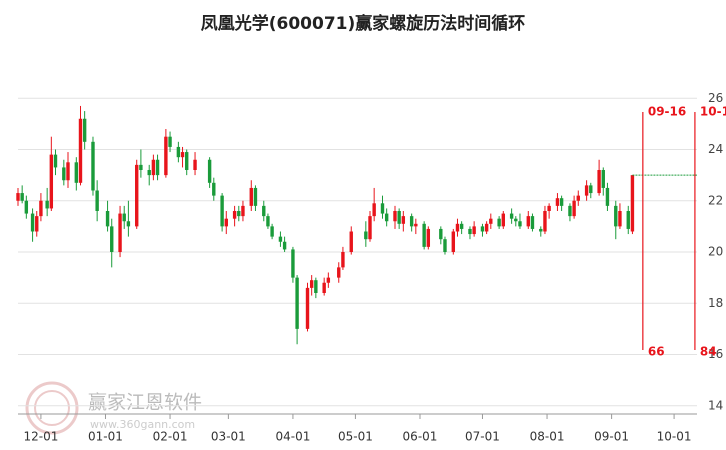  I want to click on x-tick-label: 05-01, so click(355, 437).